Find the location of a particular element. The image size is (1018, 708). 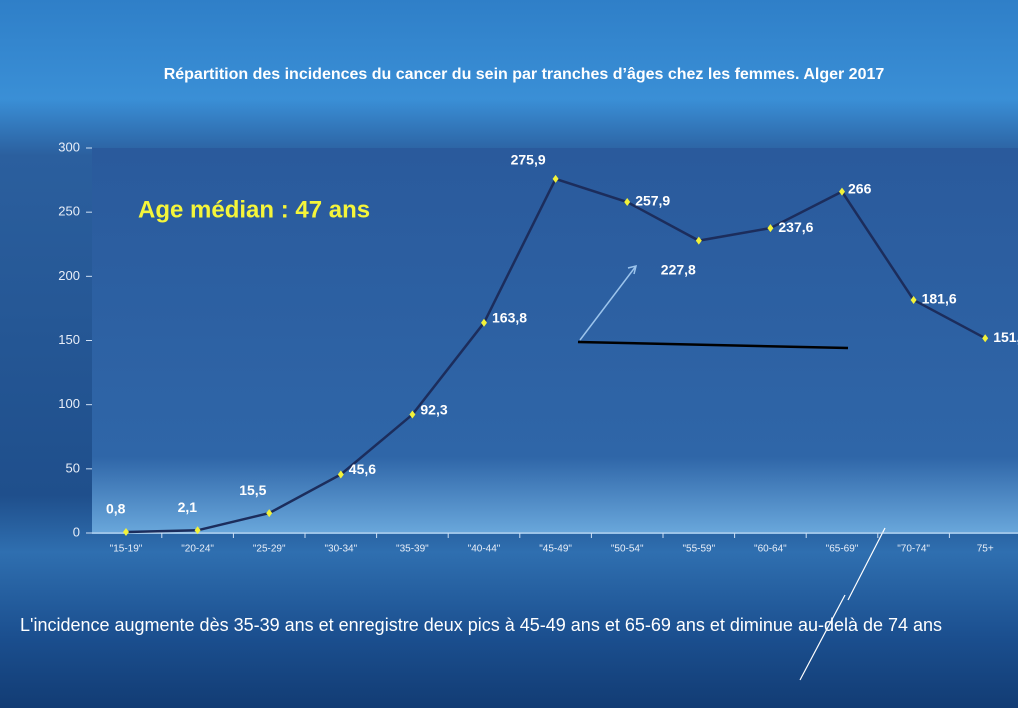

x-tick-label: "60-64" is located at coordinates (770, 549).